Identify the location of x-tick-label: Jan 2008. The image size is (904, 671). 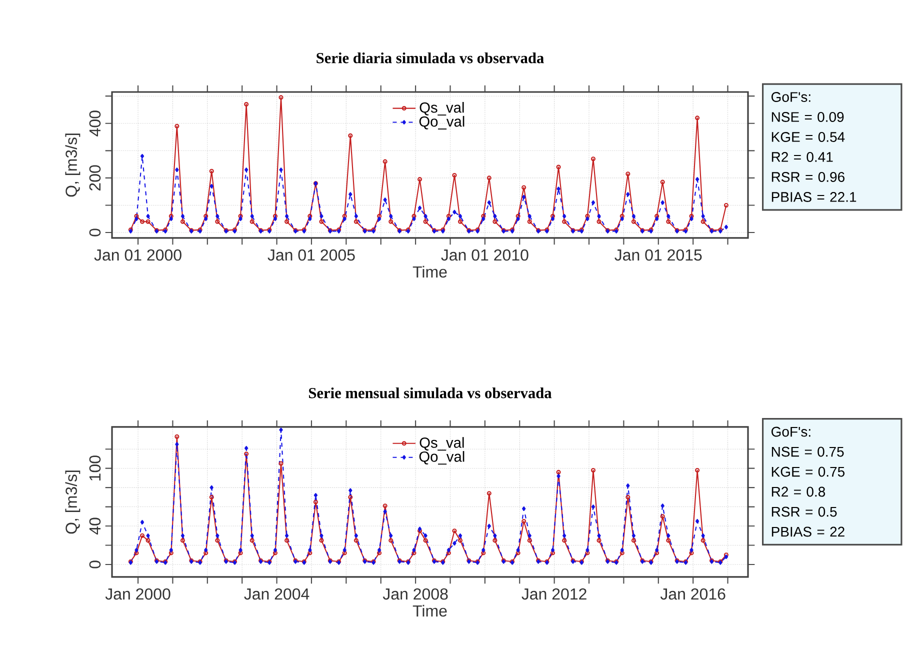
(415, 594).